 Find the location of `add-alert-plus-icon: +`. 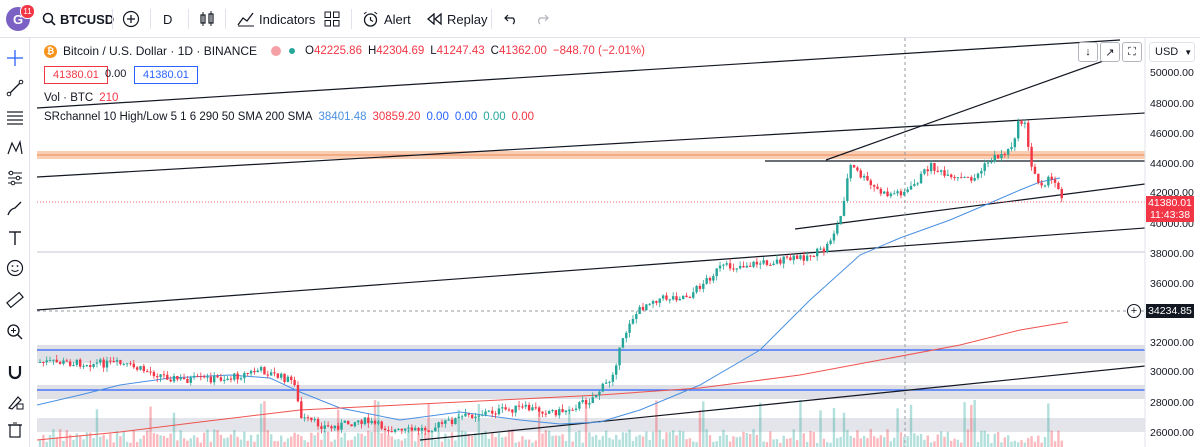

add-alert-plus-icon: + is located at coordinates (1134, 311).